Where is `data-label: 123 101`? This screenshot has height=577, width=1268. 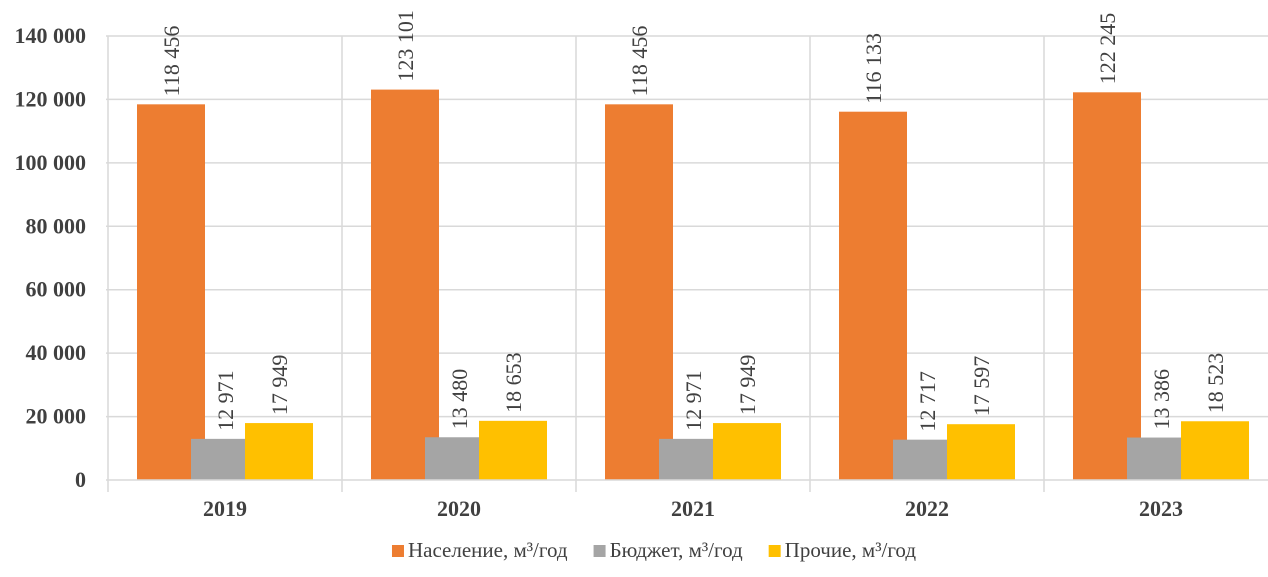
data-label: 123 101 is located at coordinates (405, 46).